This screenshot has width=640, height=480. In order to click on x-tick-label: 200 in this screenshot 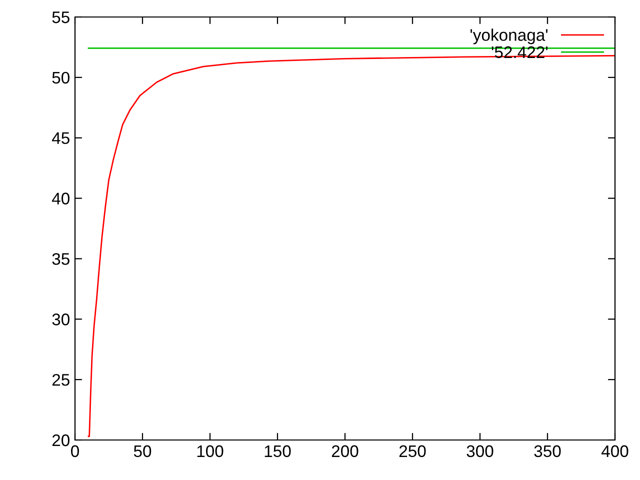, I will do `click(345, 451)`.